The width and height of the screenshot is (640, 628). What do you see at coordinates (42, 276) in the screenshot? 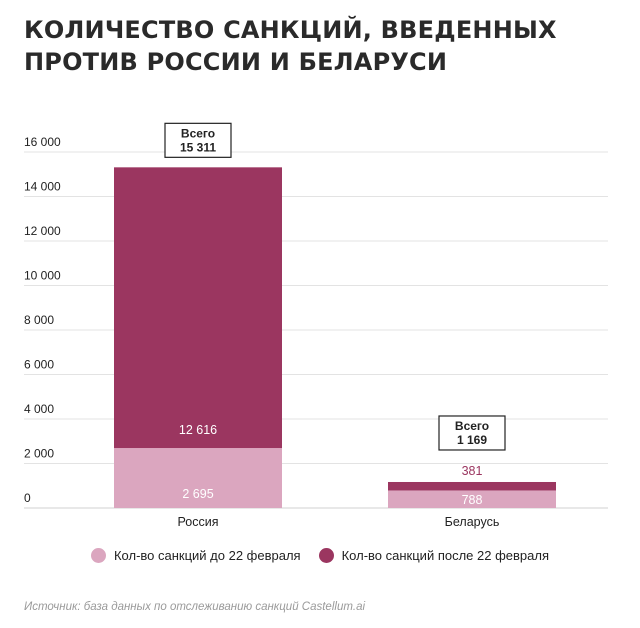
I see `y-tick-label: 10 000` at bounding box center [42, 276].